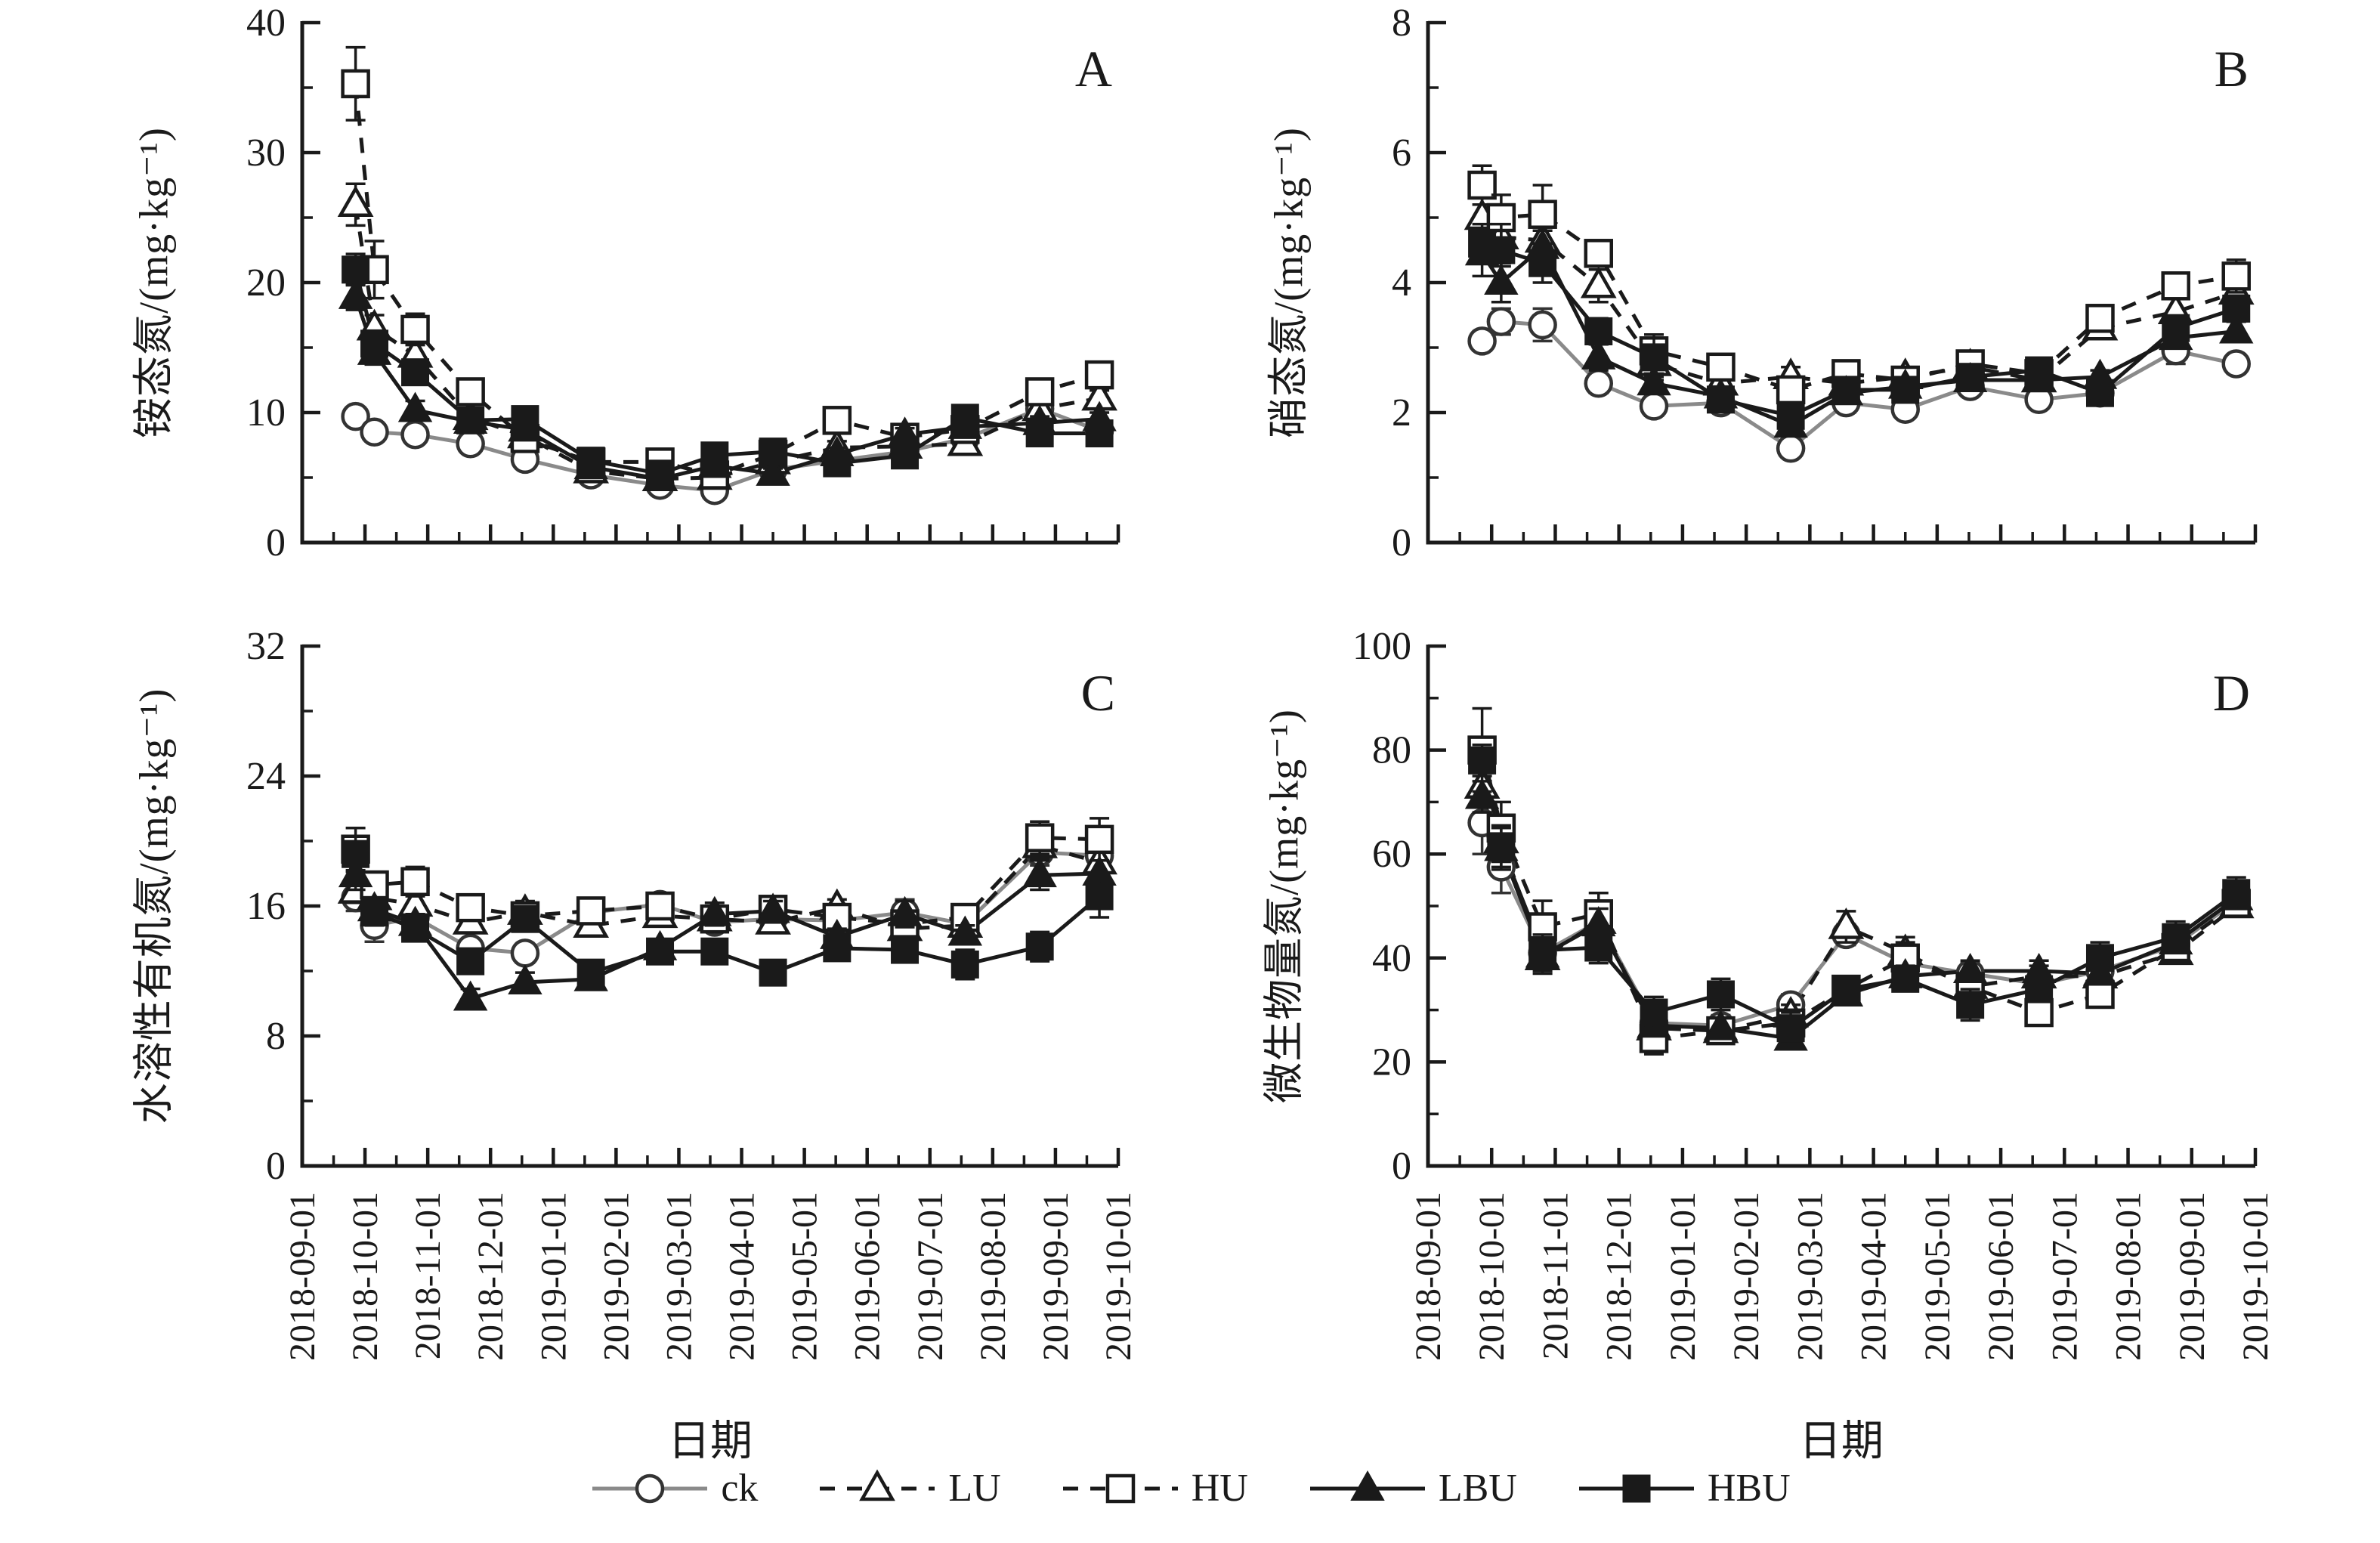 The image size is (2380, 1543). Describe the element at coordinates (1219, 1488) in the screenshot. I see `legend-label-hu: HU` at that location.